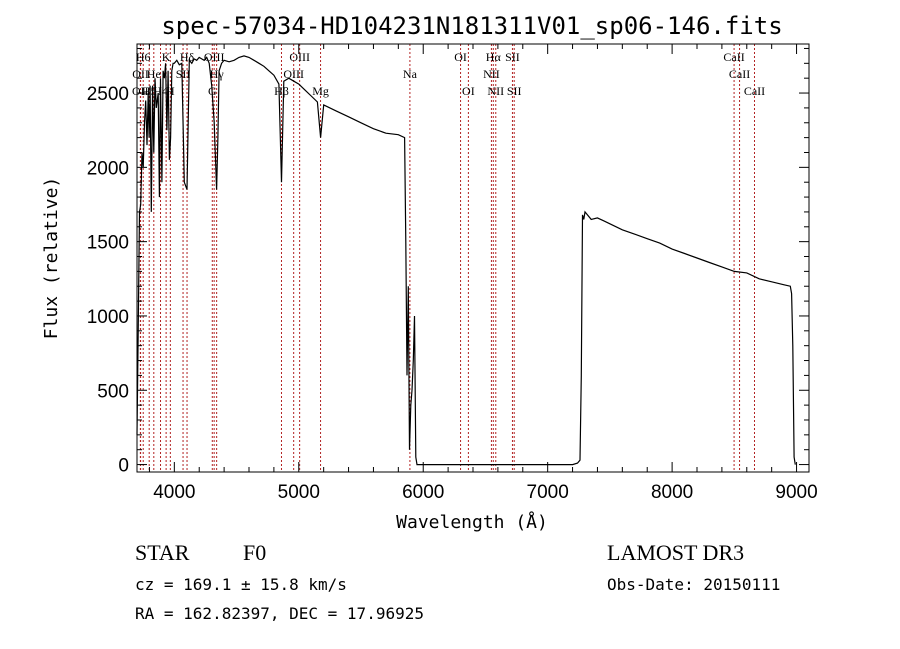 The height and width of the screenshot is (649, 900). Describe the element at coordinates (423, 492) in the screenshot. I see `x-tick-label: 6000` at that location.